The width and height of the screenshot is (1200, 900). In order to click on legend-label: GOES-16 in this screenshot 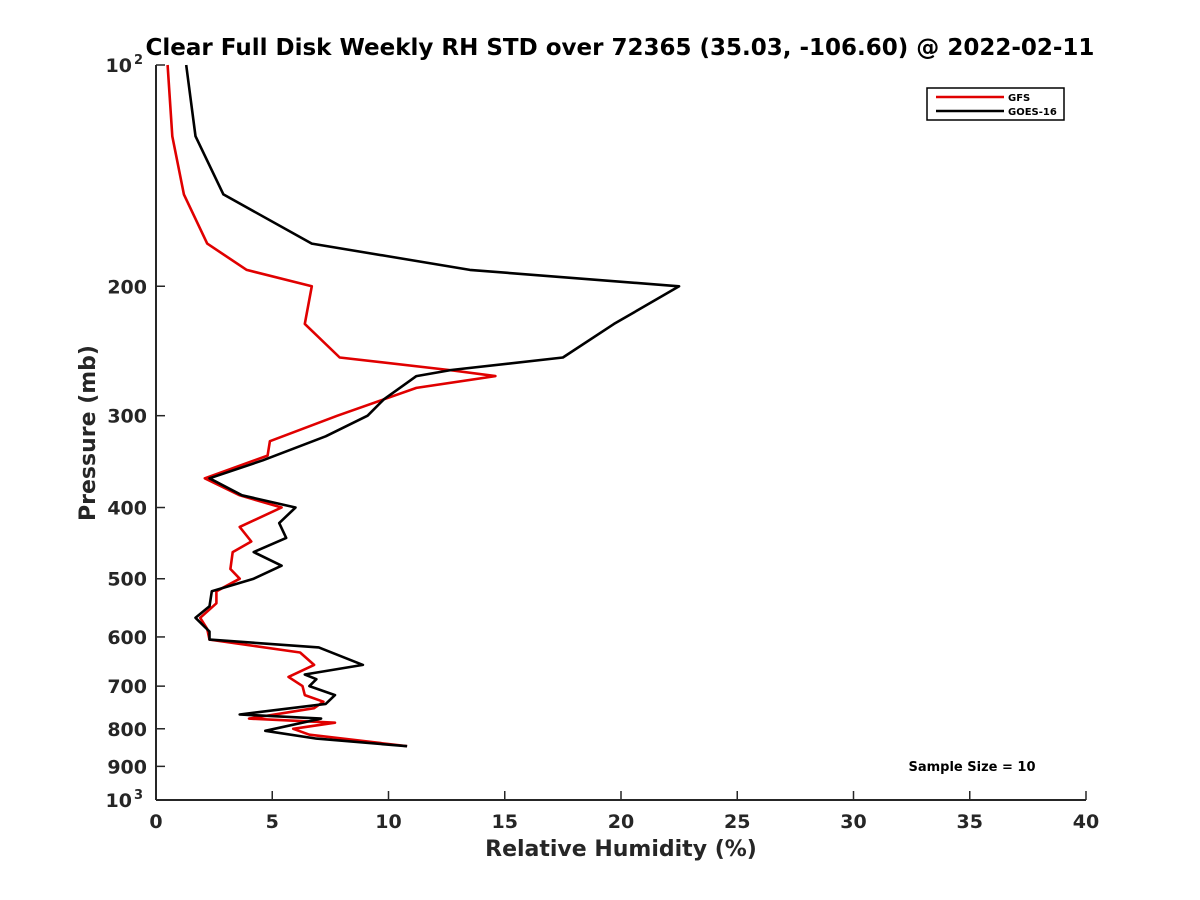, I will do `click(1032, 112)`.